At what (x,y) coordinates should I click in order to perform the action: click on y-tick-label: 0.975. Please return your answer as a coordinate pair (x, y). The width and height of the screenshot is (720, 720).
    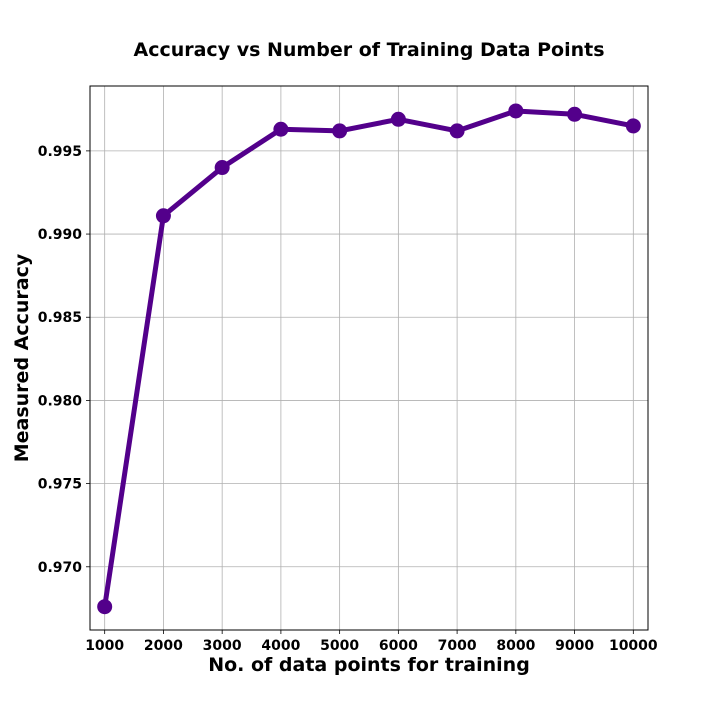
    Looking at the image, I should click on (60, 485).